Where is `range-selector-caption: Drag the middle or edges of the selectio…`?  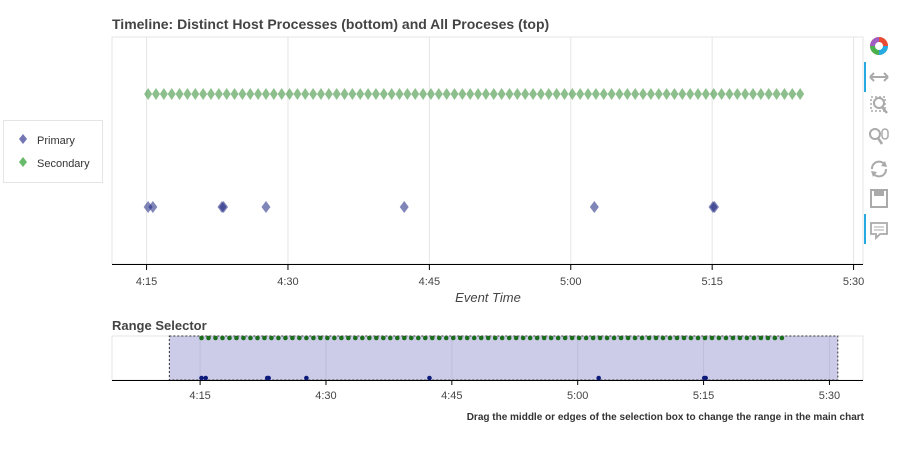
range-selector-caption: Drag the middle or edges of the selectio… is located at coordinates (665, 417).